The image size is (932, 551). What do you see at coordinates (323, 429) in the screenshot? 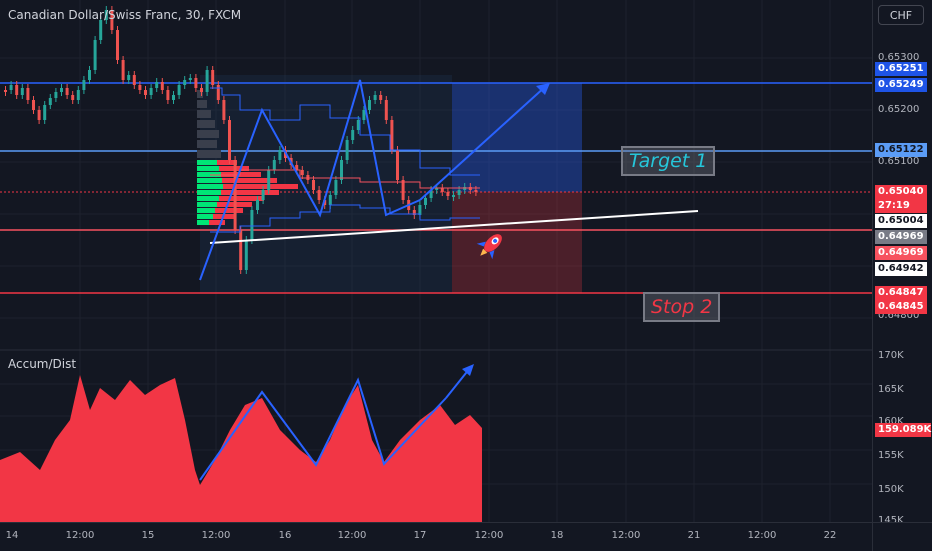
I see `ad-zigzag` at bounding box center [323, 429].